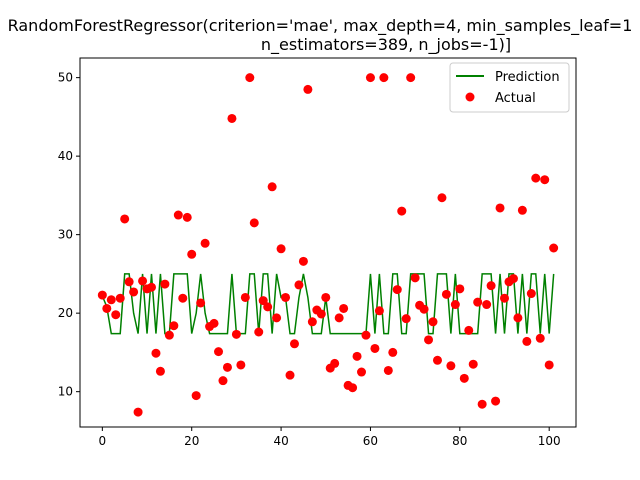 This screenshot has height=480, width=640. I want to click on x-tick-label: 20, so click(191, 441).